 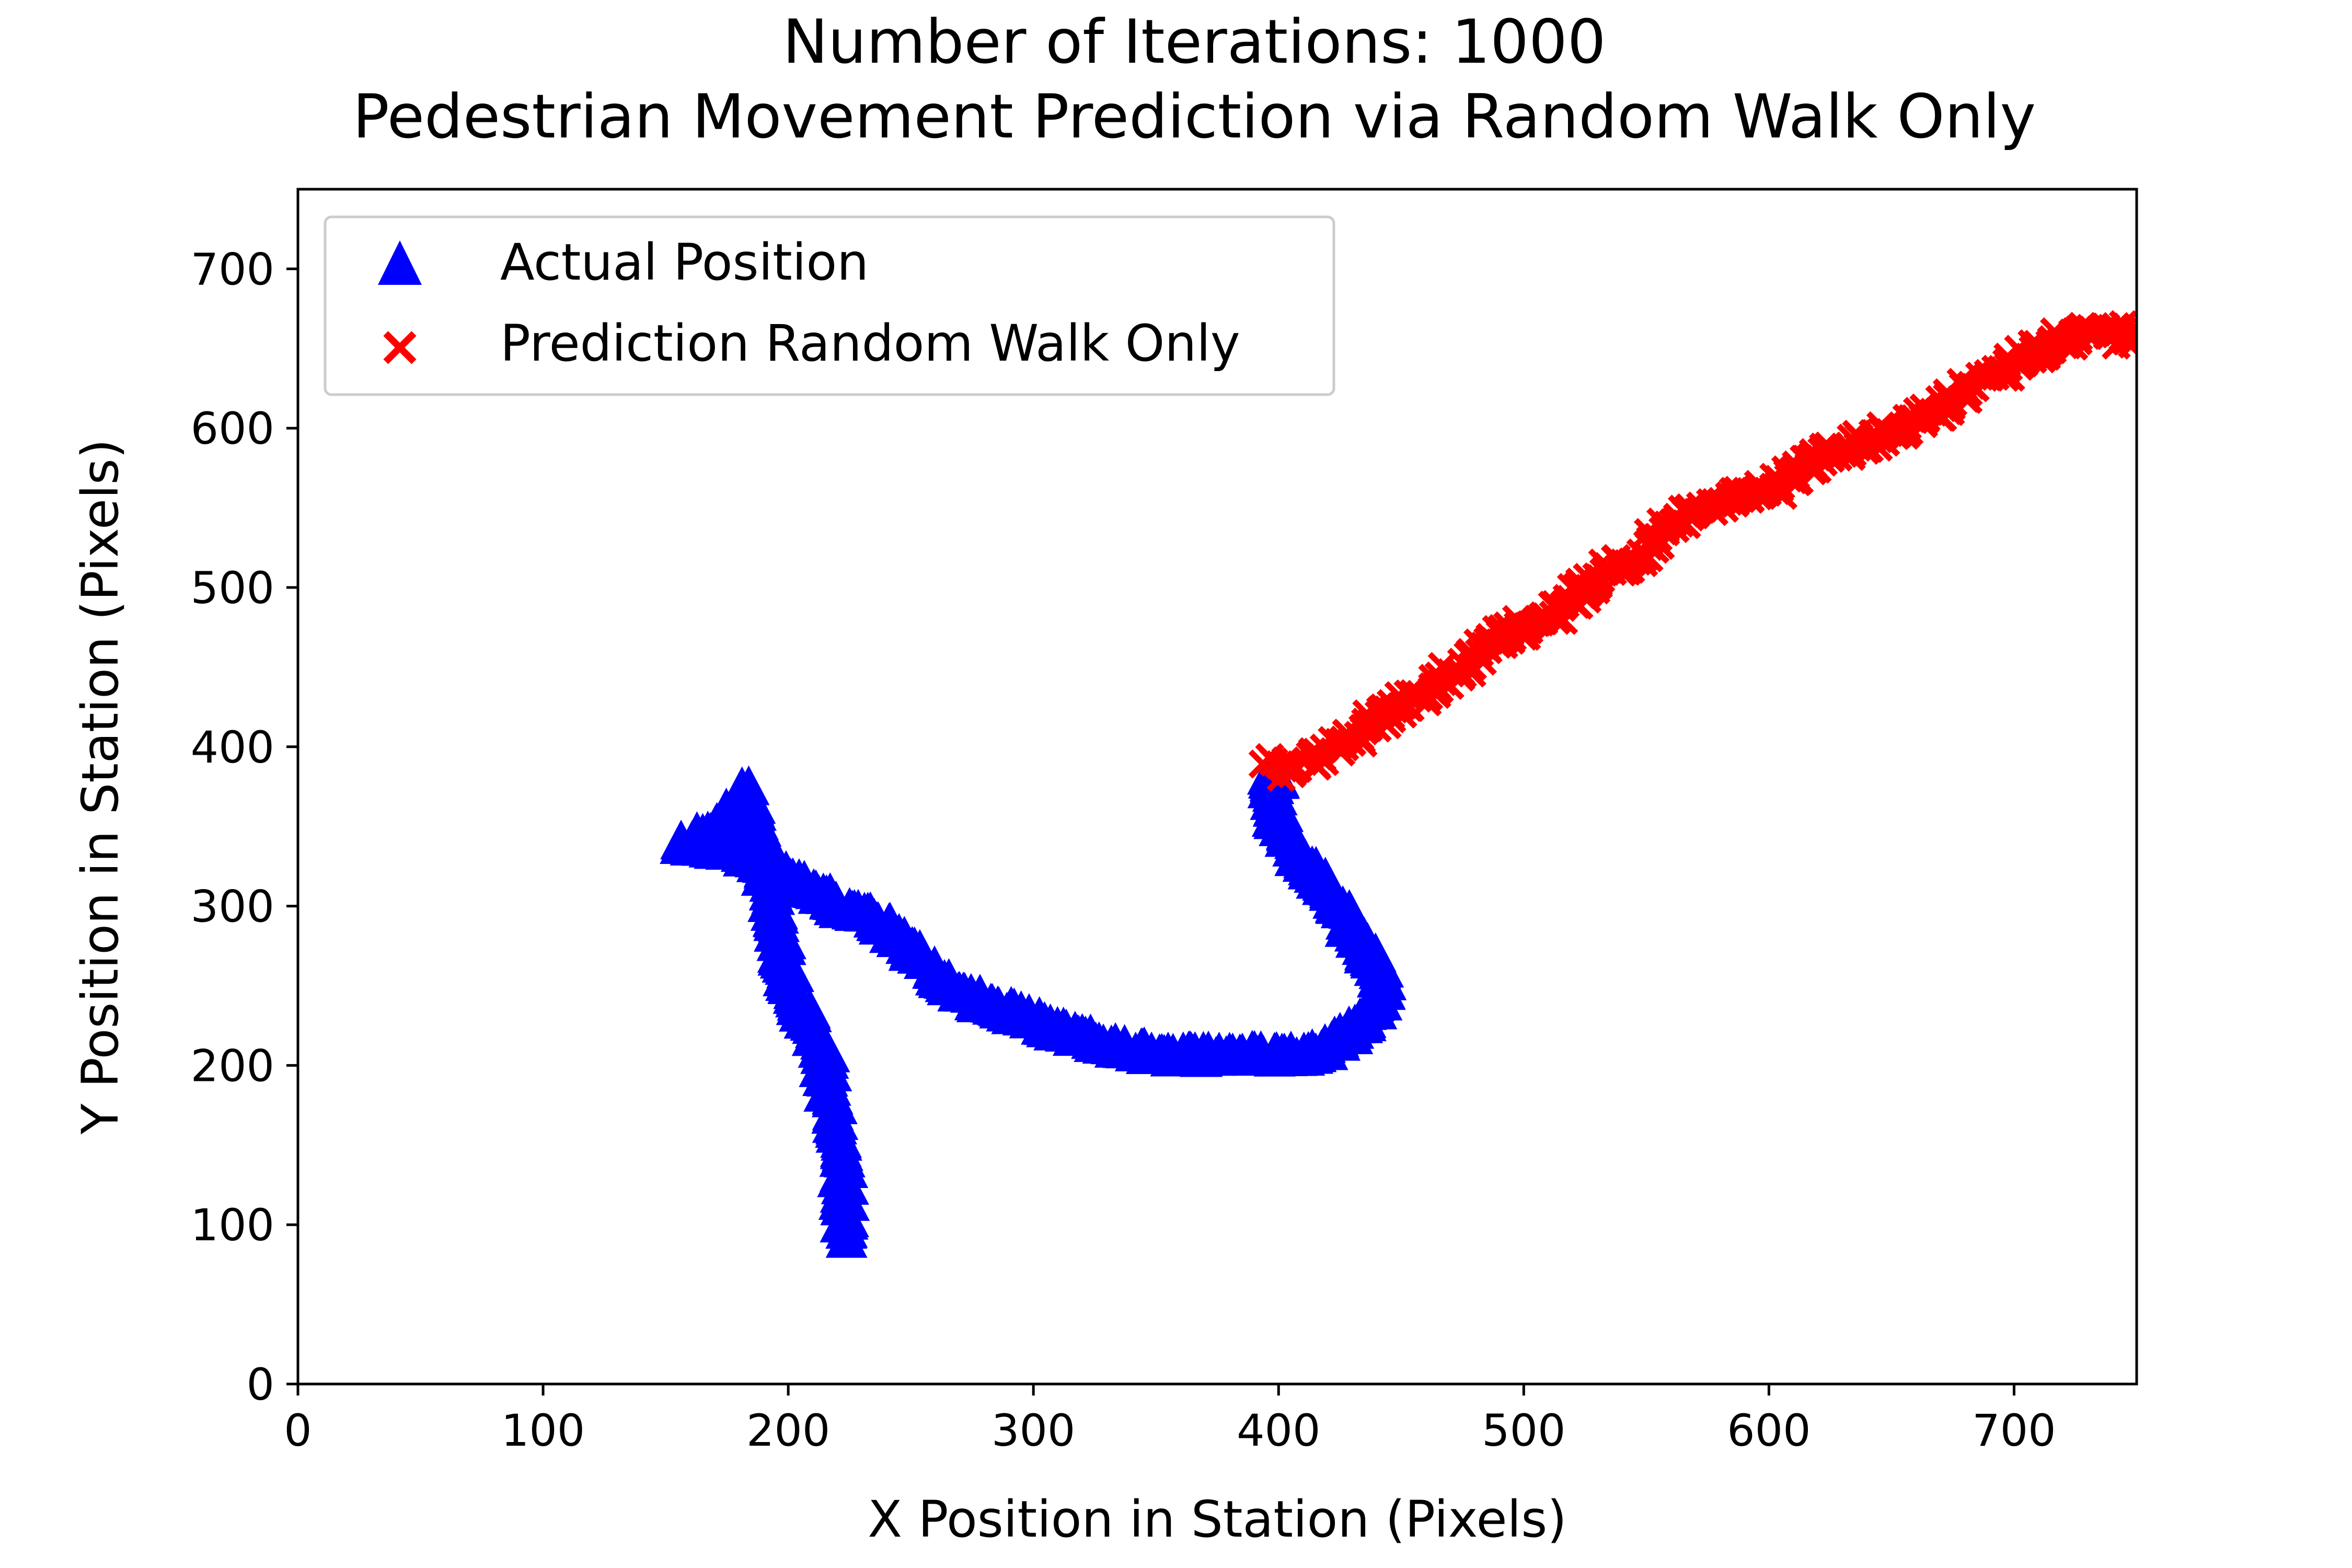 I want to click on x-tick-label: 100, so click(x=543, y=1430).